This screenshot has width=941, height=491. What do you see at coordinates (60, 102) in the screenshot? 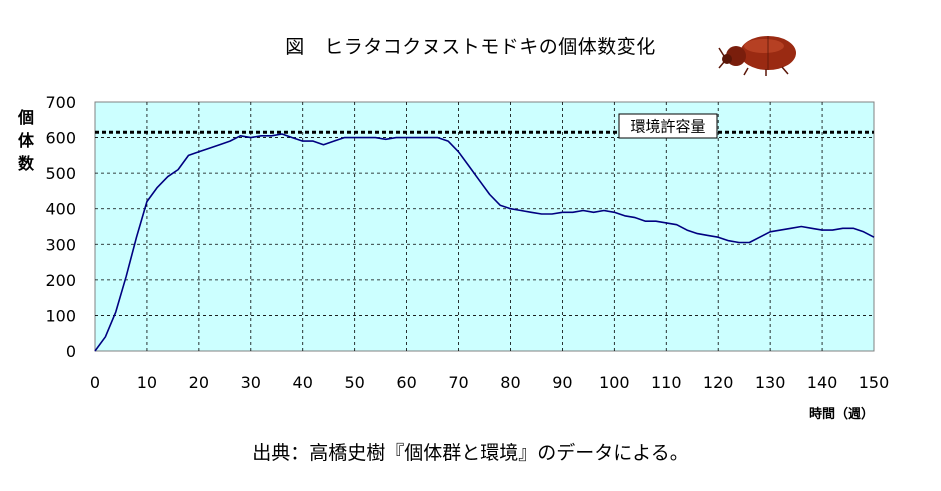
I see `y-tick-label: 700` at bounding box center [60, 102].